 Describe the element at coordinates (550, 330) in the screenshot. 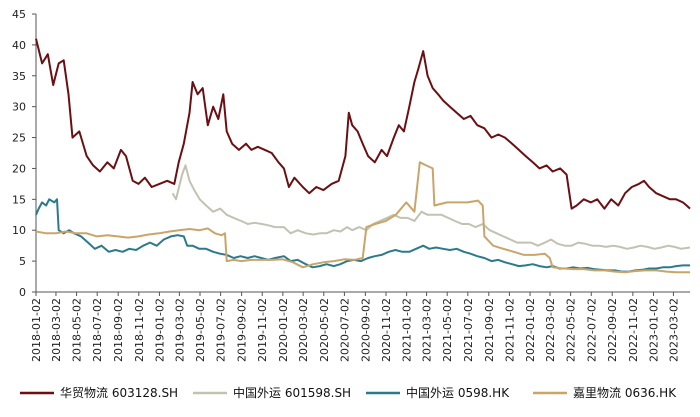

I see `x-tick-label: 2022-03-02` at that location.